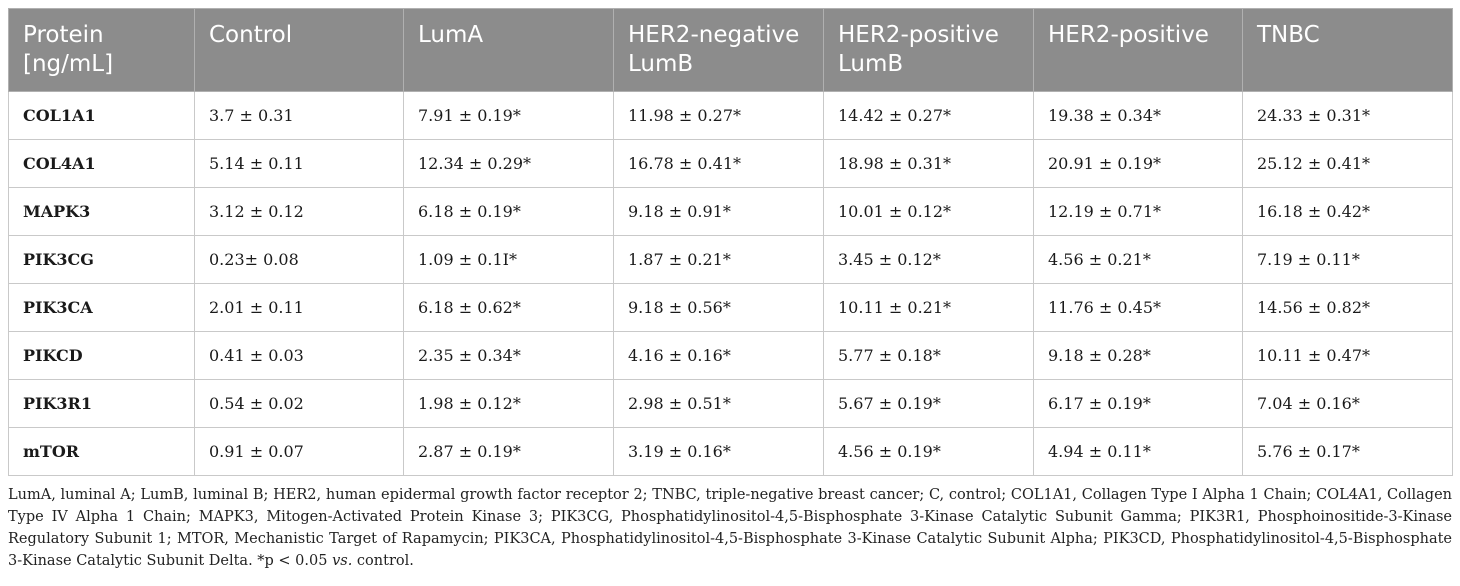  I want to click on value-cell: 5.14 ± 0.11, so click(299, 163).